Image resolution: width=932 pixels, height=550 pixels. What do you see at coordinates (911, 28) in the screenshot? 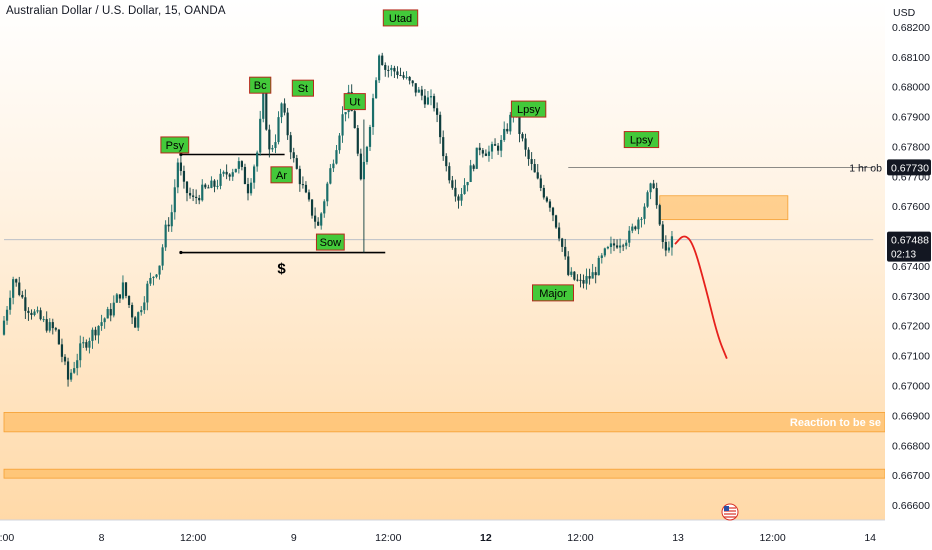
I see `price-tick-label: 0.68200` at bounding box center [911, 28].